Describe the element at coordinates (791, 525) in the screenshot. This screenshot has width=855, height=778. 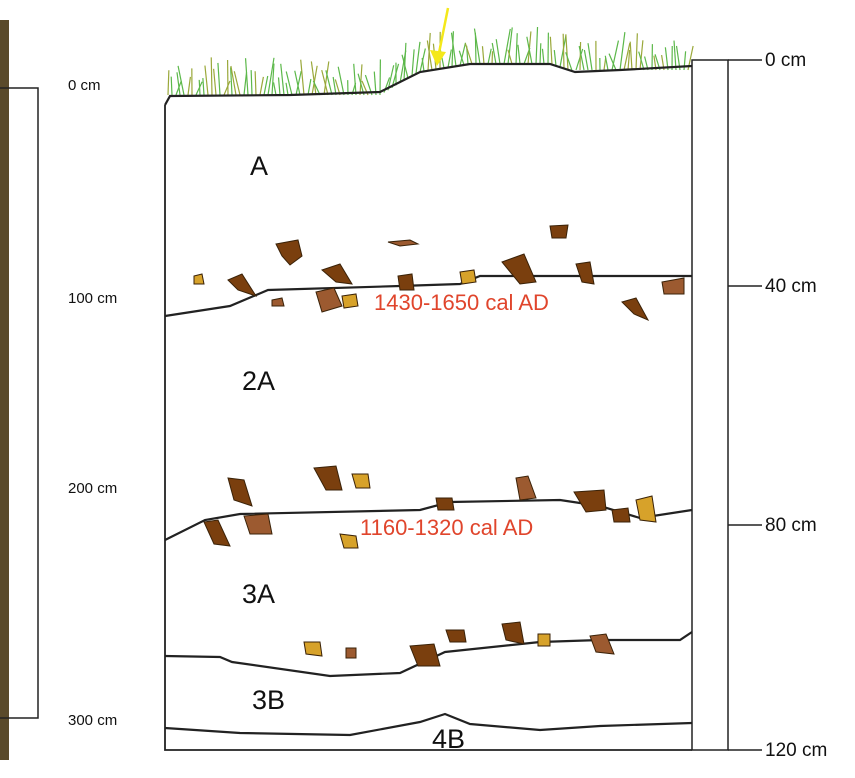
I see `scale-label: 80 cm` at that location.